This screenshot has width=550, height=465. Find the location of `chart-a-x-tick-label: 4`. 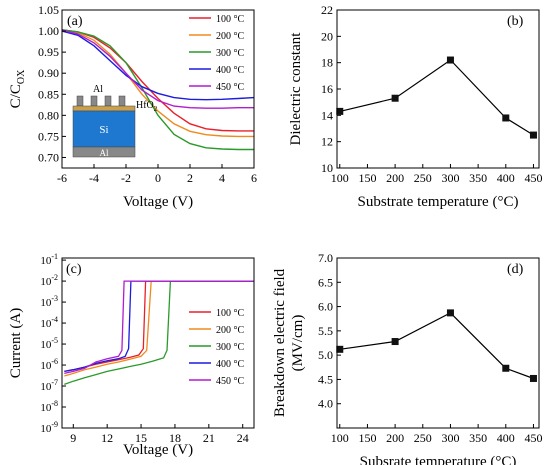

chart-a-x-tick-label: 4 is located at coordinates (222, 178).